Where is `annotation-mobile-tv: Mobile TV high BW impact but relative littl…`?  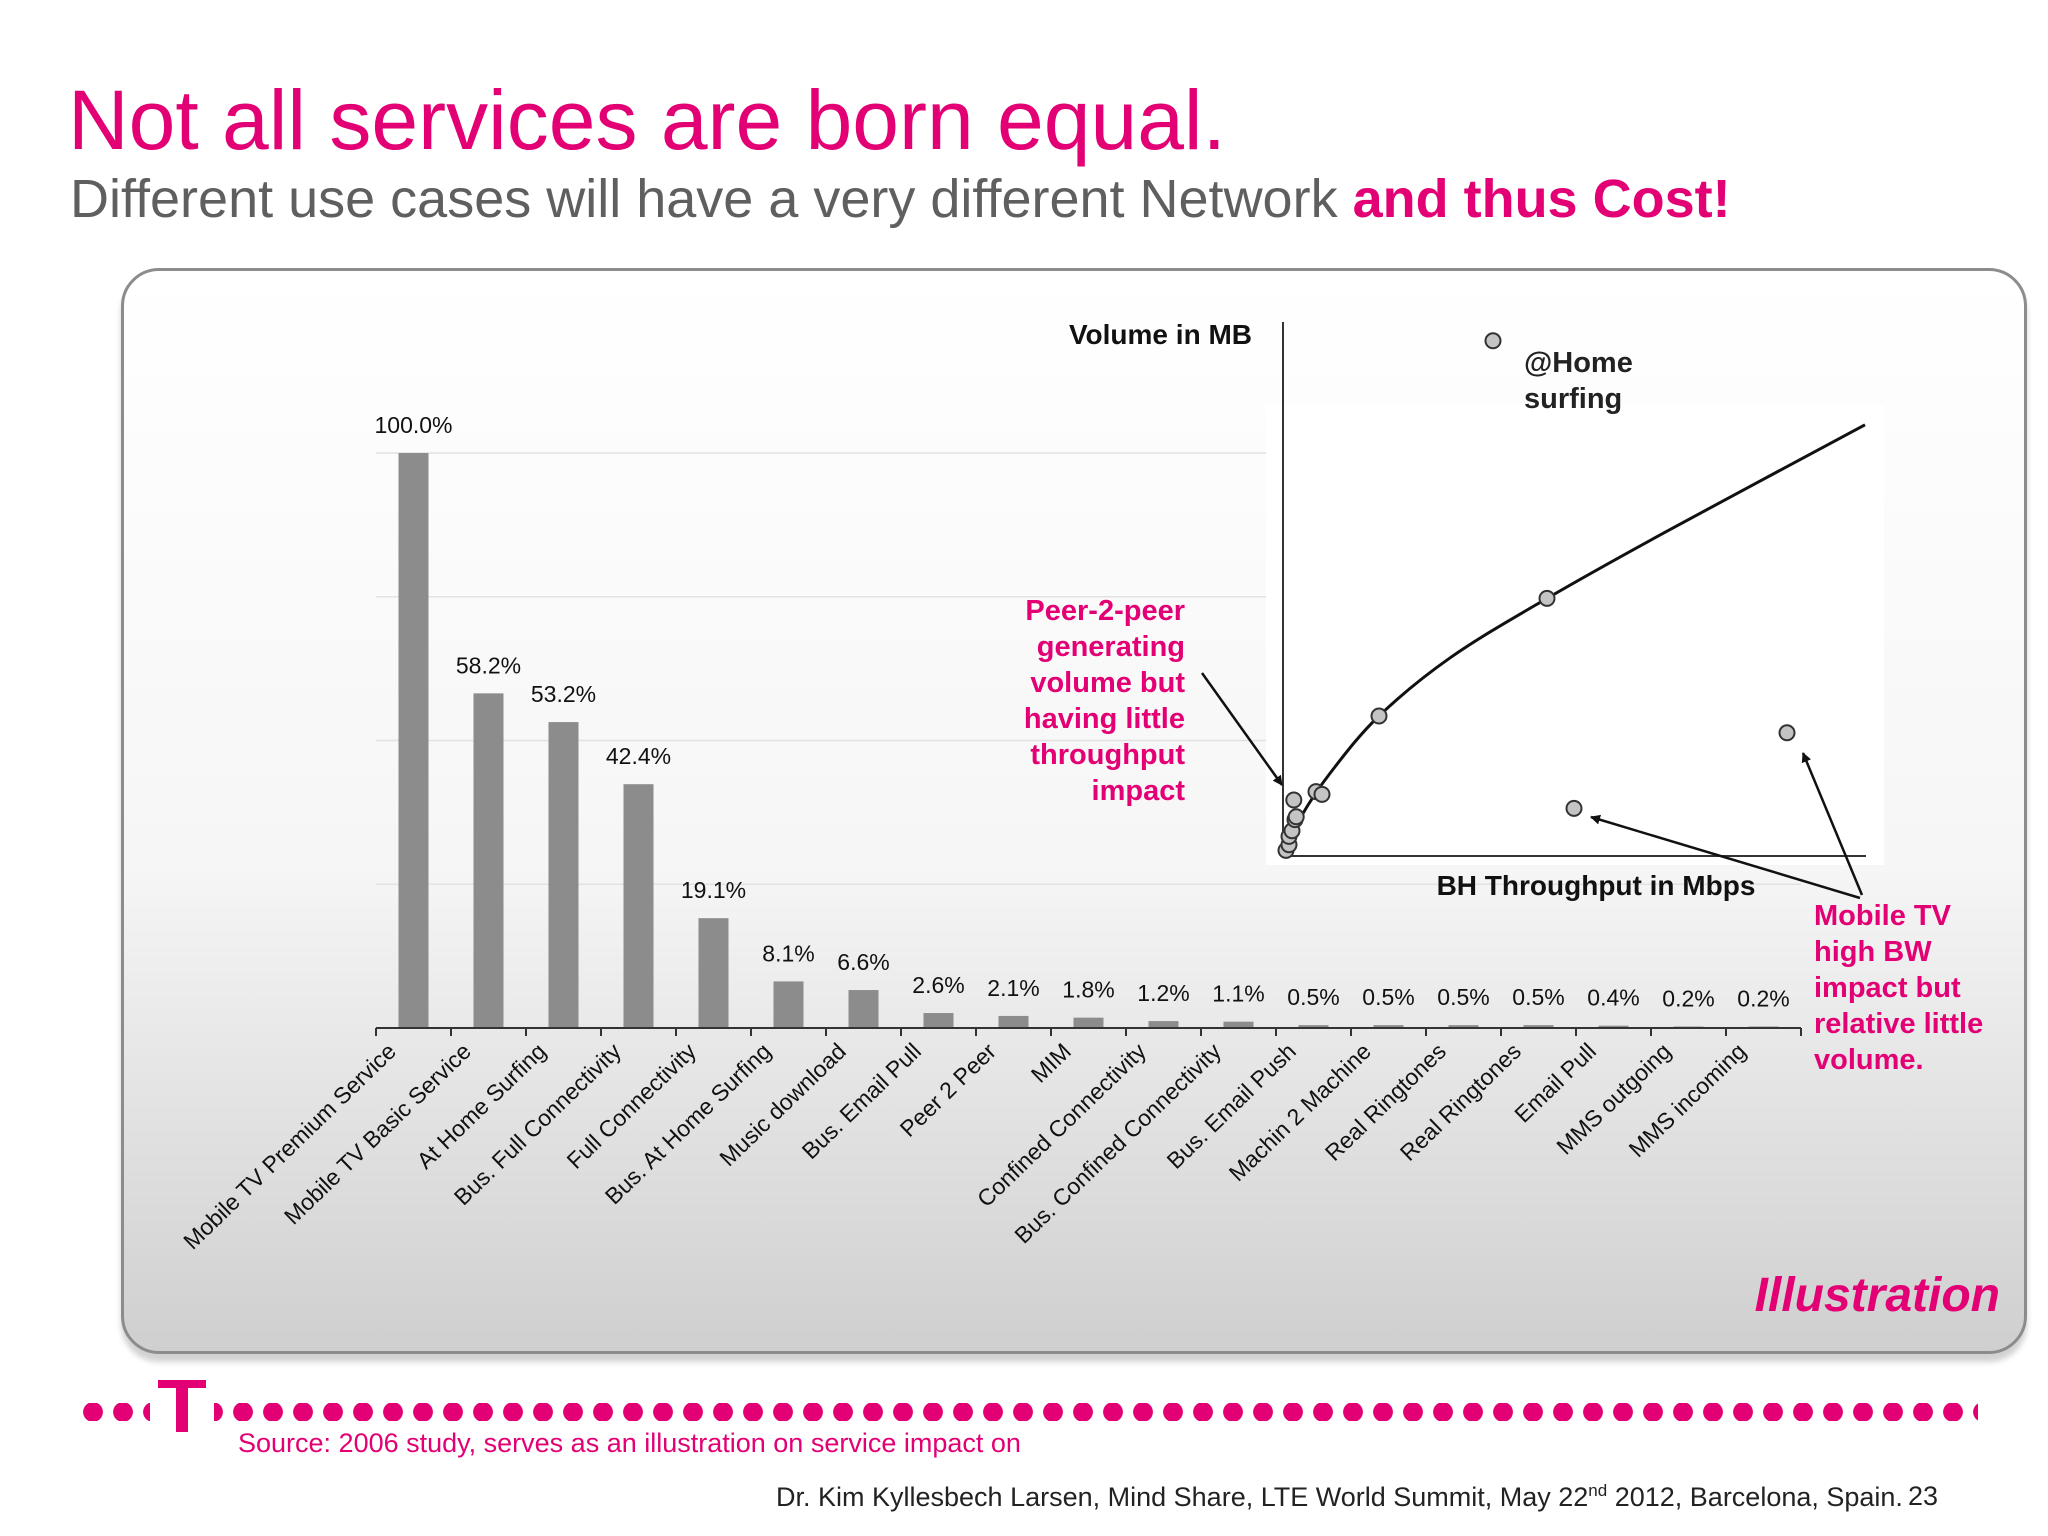 annotation-mobile-tv: Mobile TV high BW impact but relative littl… is located at coordinates (1898, 988).